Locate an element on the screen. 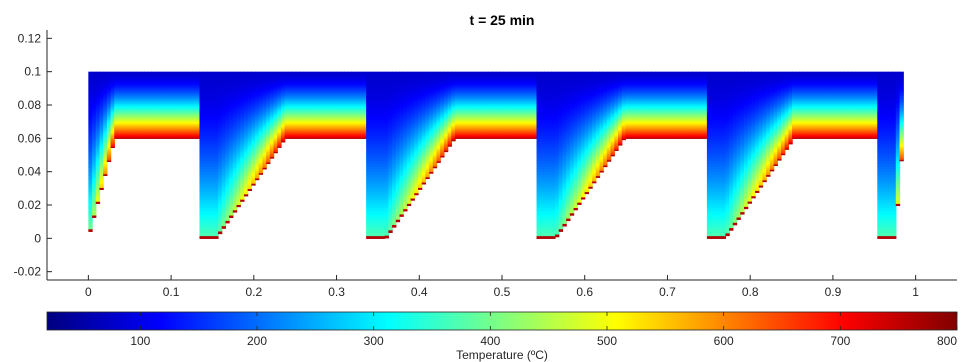 This screenshot has height=362, width=970. colorbar-label: Temperature (ºC) is located at coordinates (502, 355).